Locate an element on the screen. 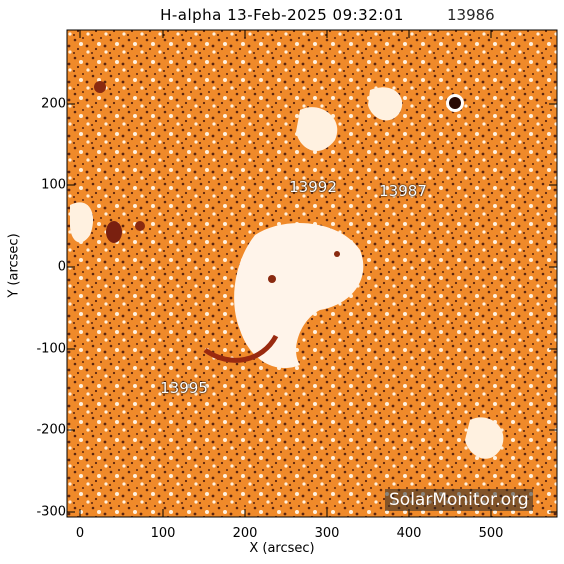  y-tick-label: 100 is located at coordinates (53, 185).